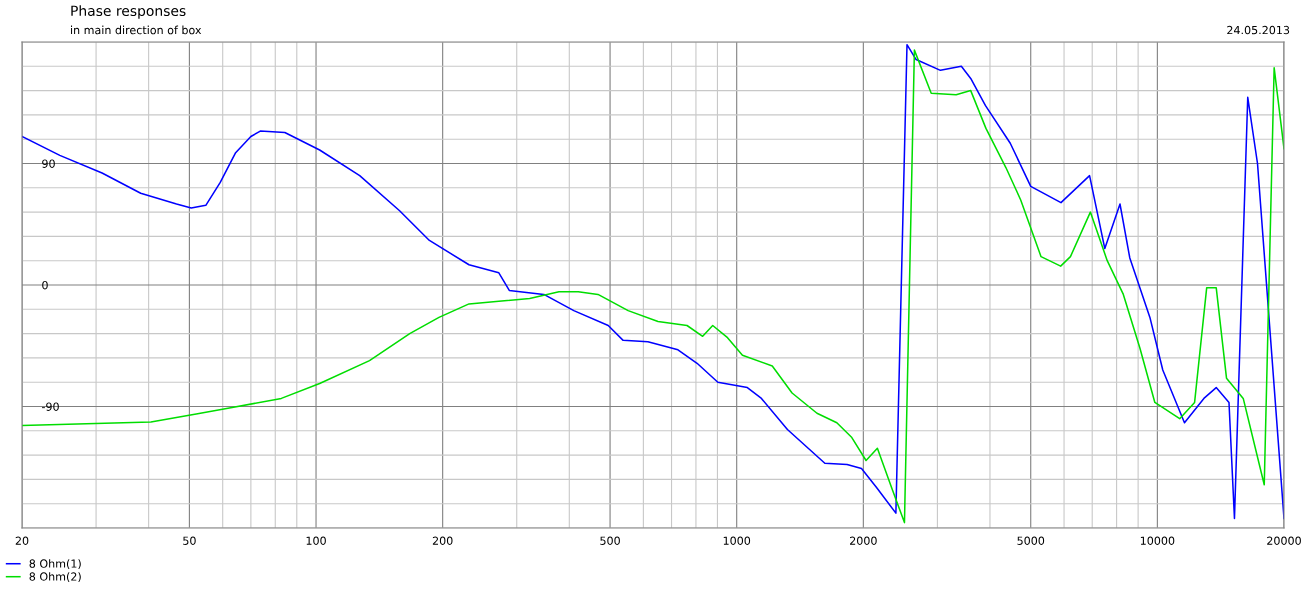 The height and width of the screenshot is (598, 1308). What do you see at coordinates (189, 540) in the screenshot?
I see `x-tick-label: 50` at bounding box center [189, 540].